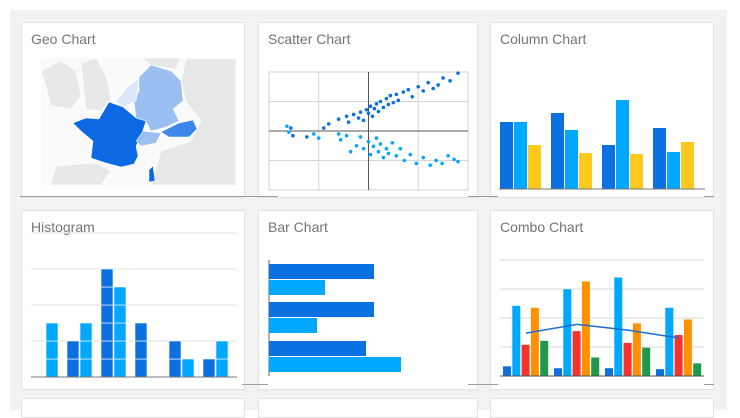 The height and width of the screenshot is (418, 740). I want to click on region-germany, so click(158, 98).